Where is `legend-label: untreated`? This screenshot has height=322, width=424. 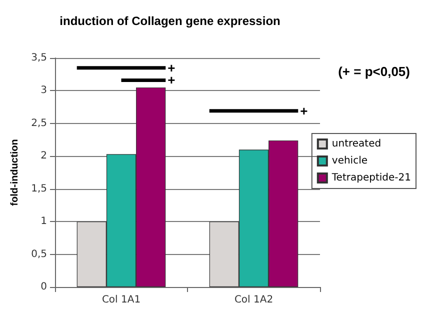 legend-label: untreated is located at coordinates (357, 144).